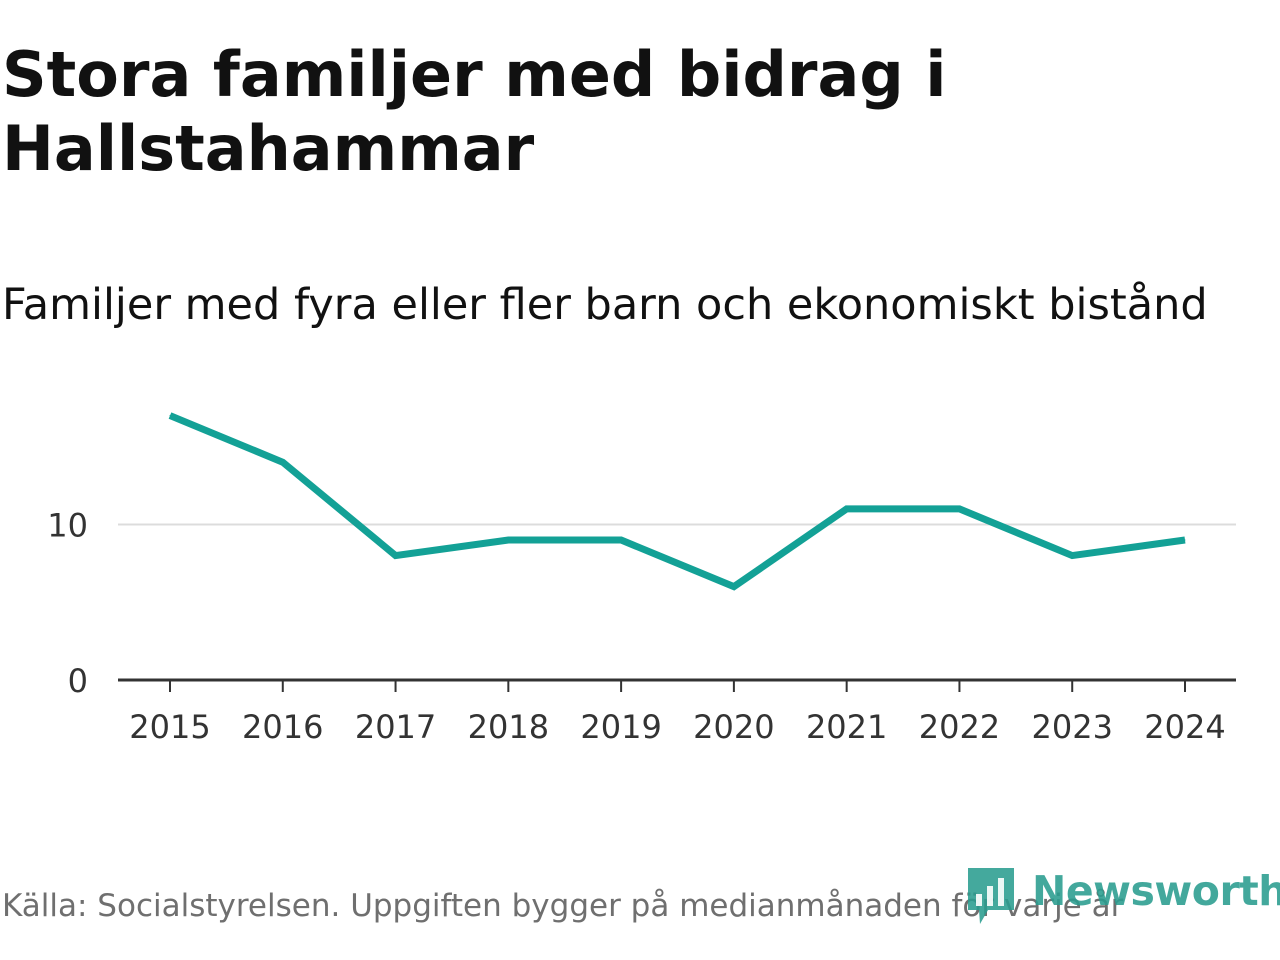 This screenshot has width=1280, height=960. What do you see at coordinates (733, 727) in the screenshot?
I see `x-tick-label: 2020` at bounding box center [733, 727].